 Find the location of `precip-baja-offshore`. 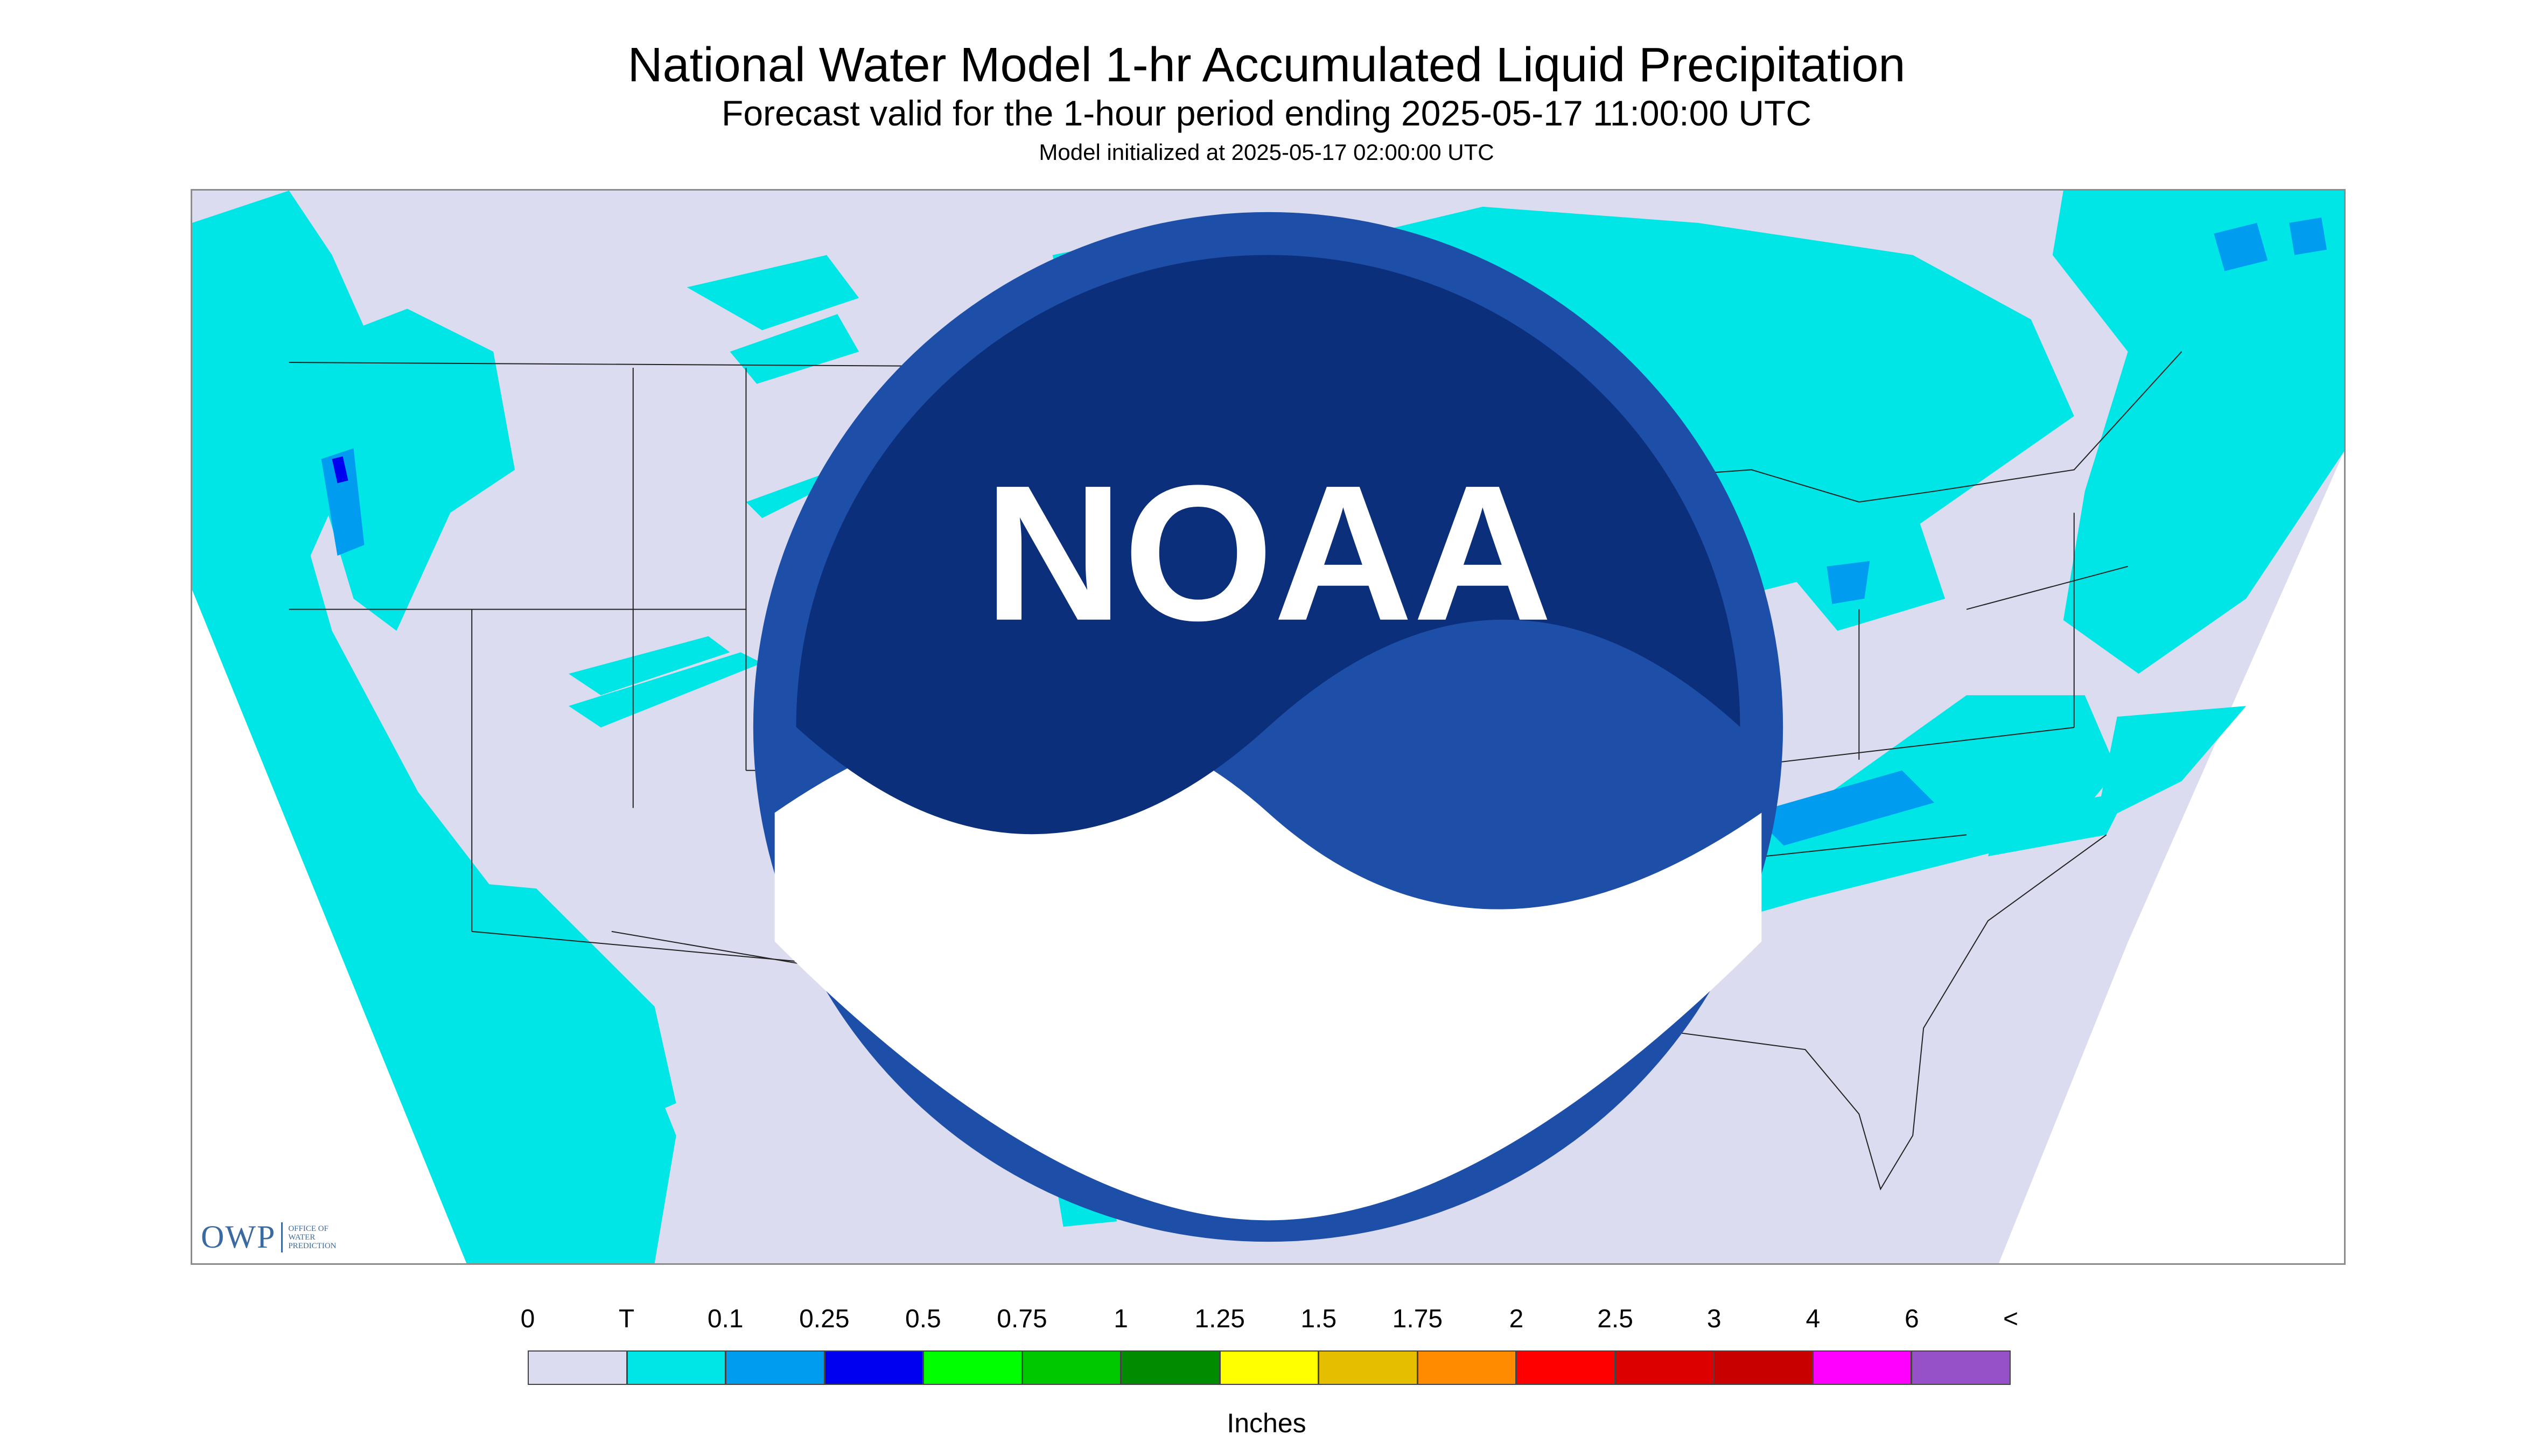

precip-baja-offshore is located at coordinates (547, 1007).